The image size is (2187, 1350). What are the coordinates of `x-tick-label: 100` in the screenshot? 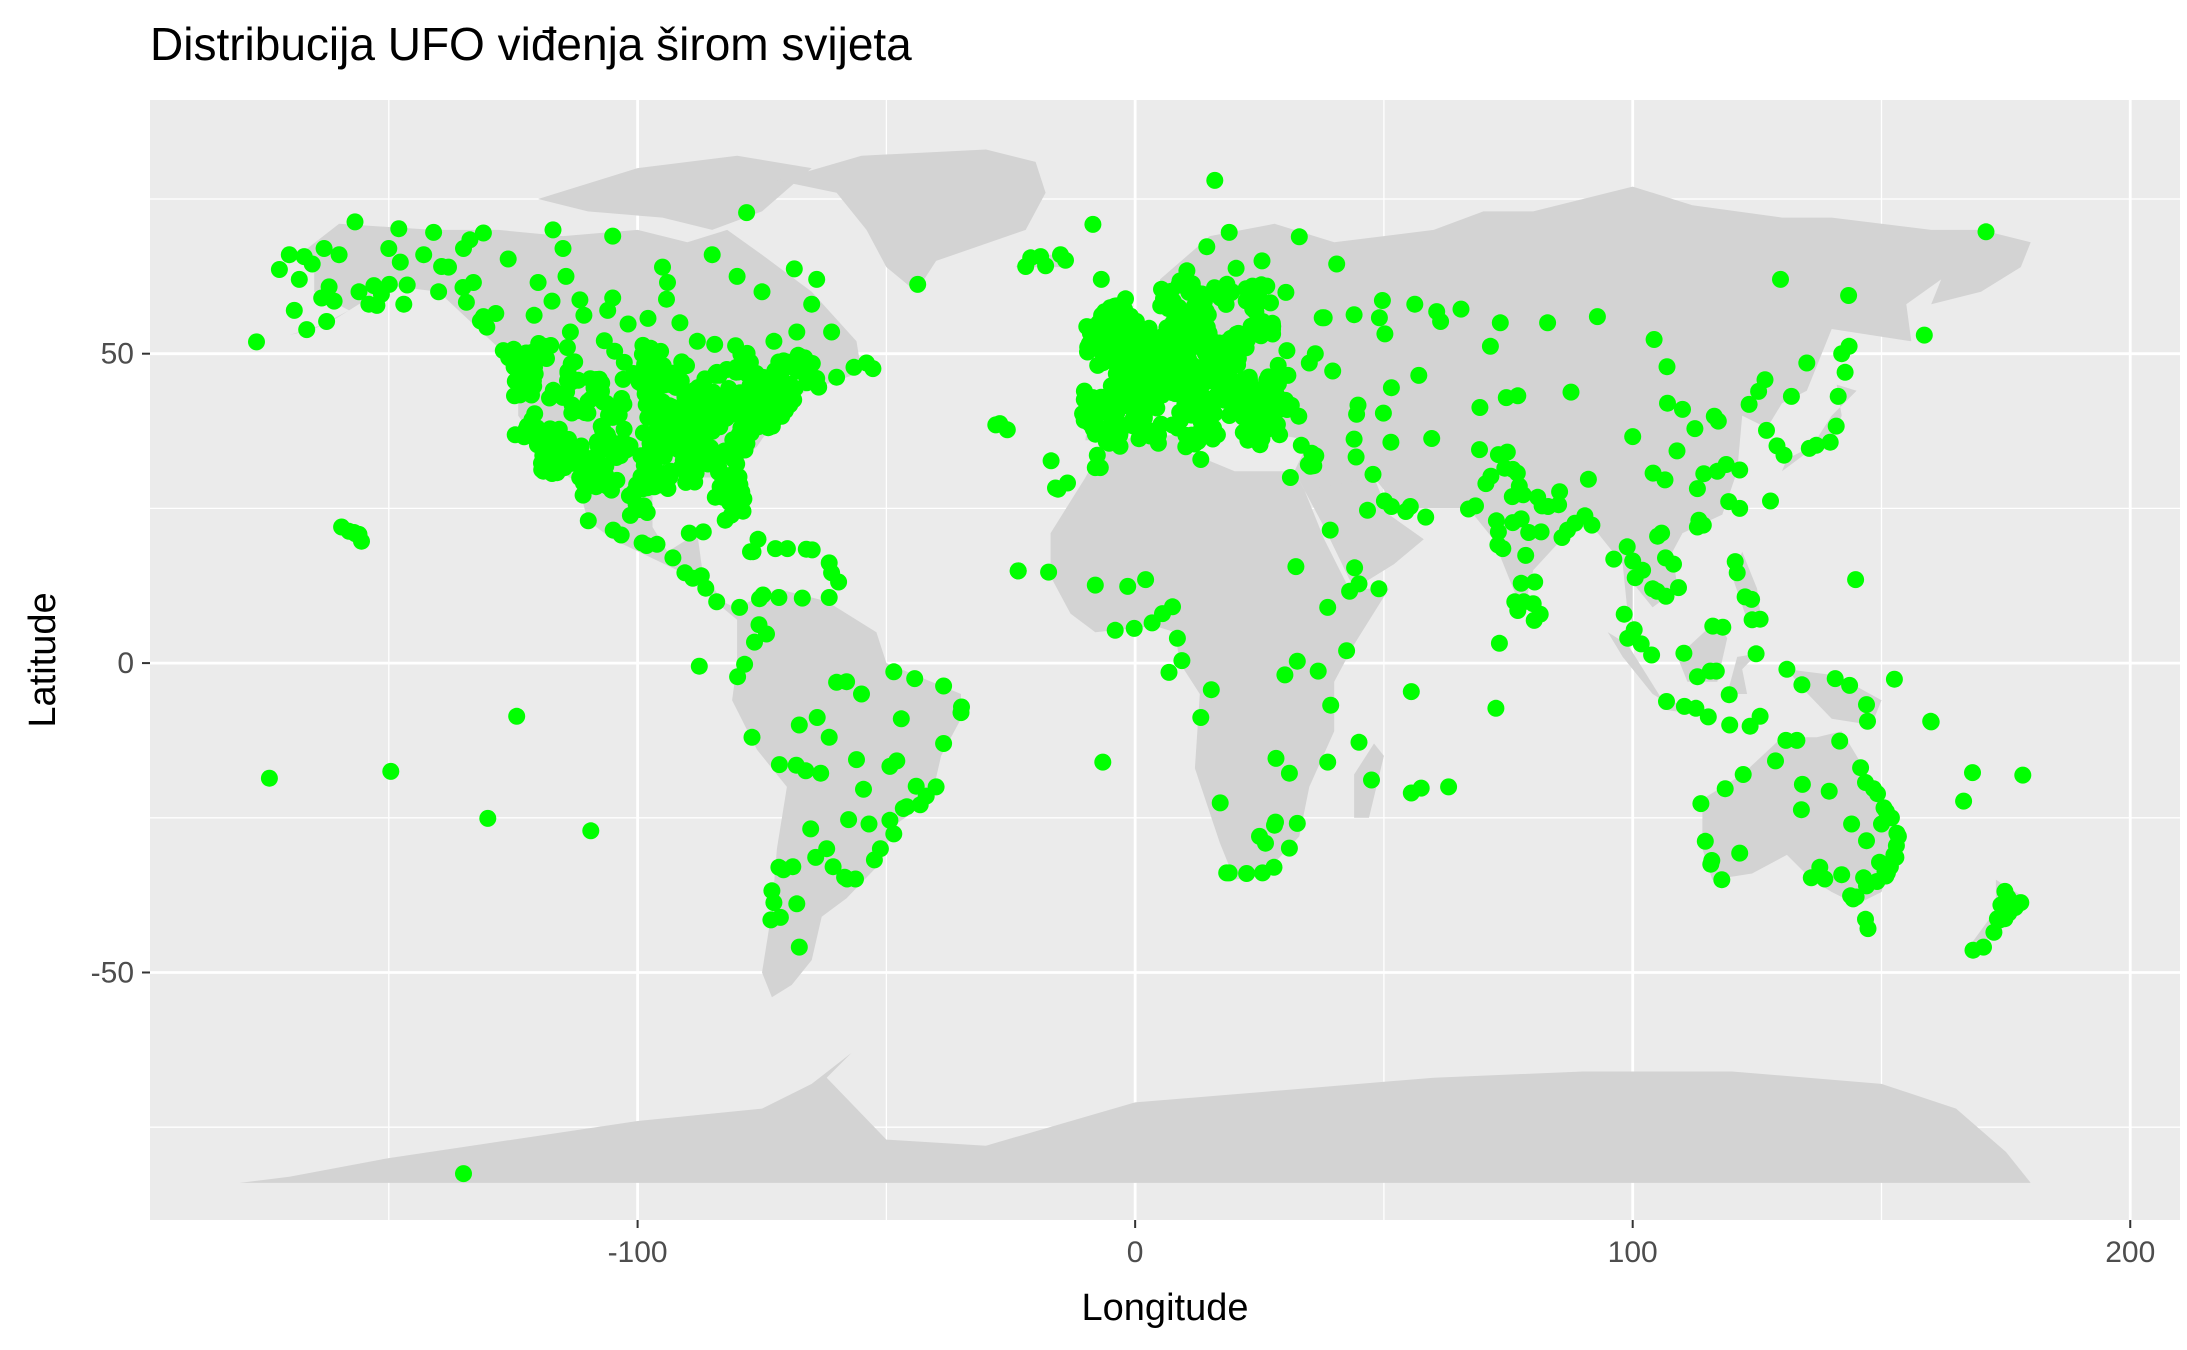 It's located at (1633, 1252).